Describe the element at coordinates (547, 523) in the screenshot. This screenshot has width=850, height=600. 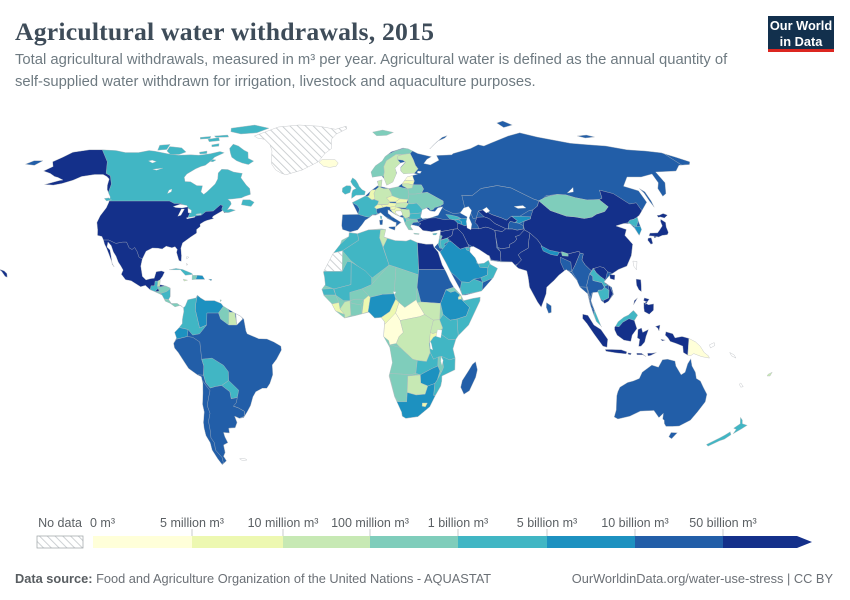
I see `svg-text: 5 billion m³` at that location.